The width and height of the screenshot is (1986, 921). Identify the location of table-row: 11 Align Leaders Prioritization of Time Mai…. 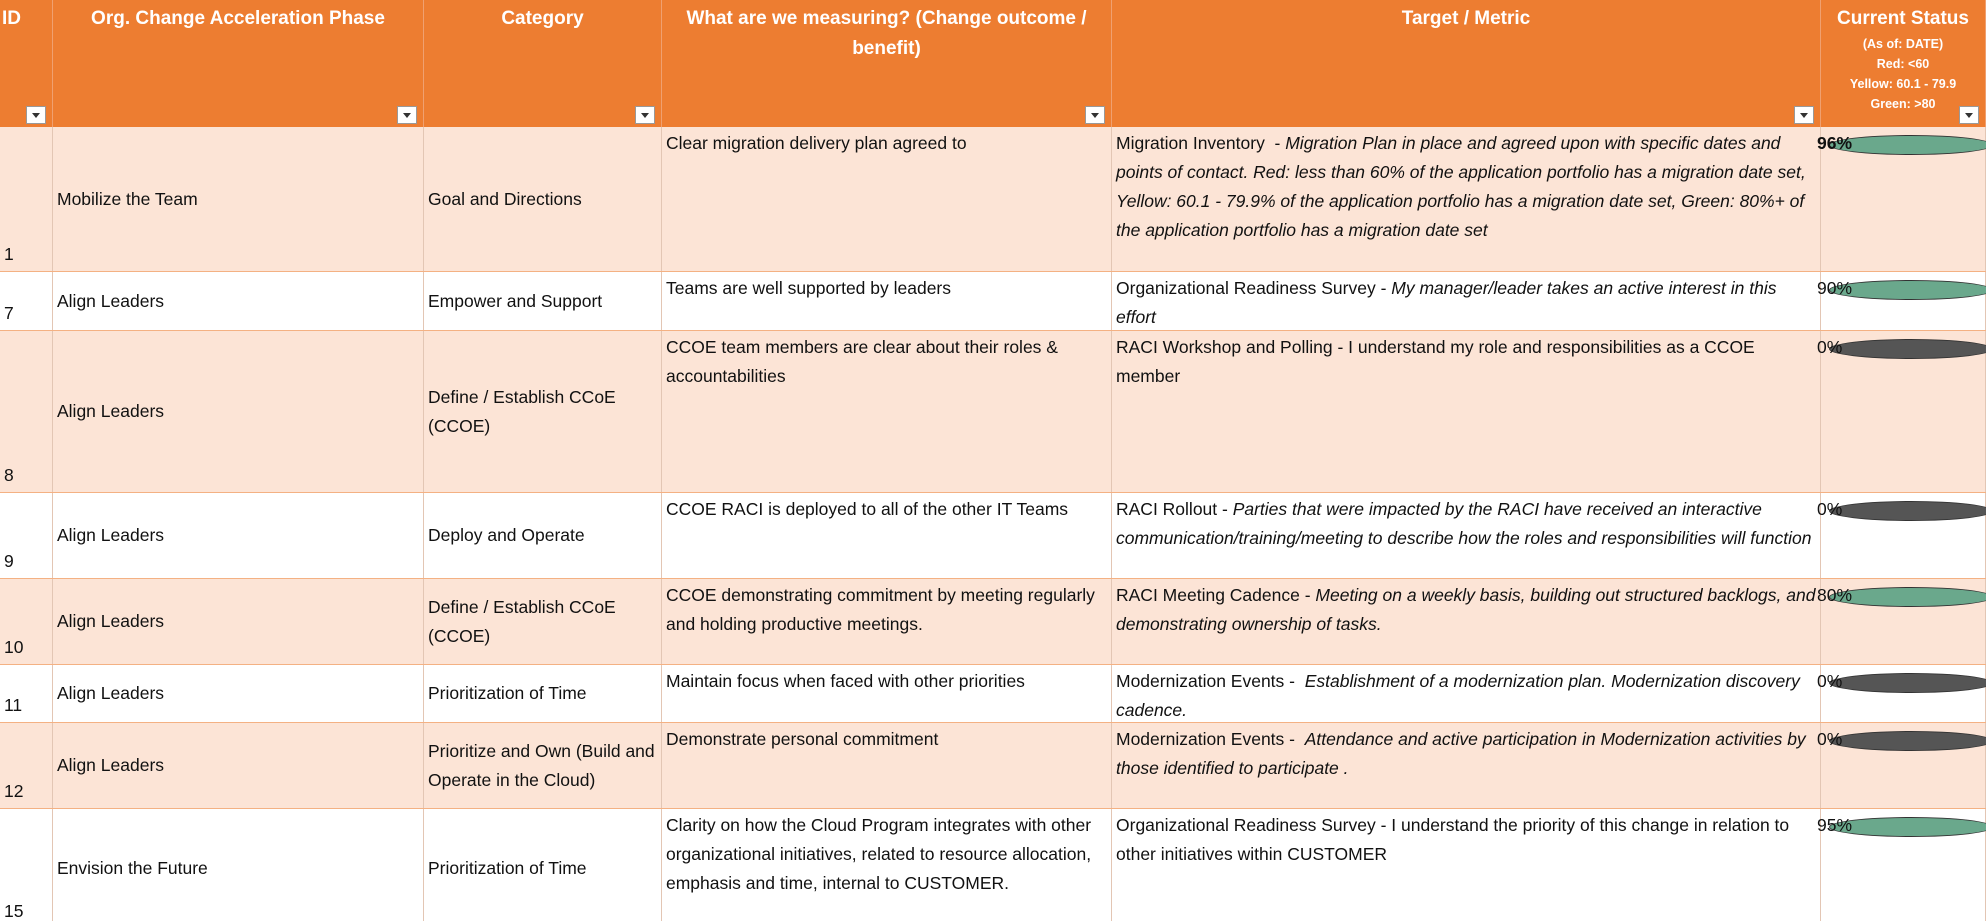
(993, 694).